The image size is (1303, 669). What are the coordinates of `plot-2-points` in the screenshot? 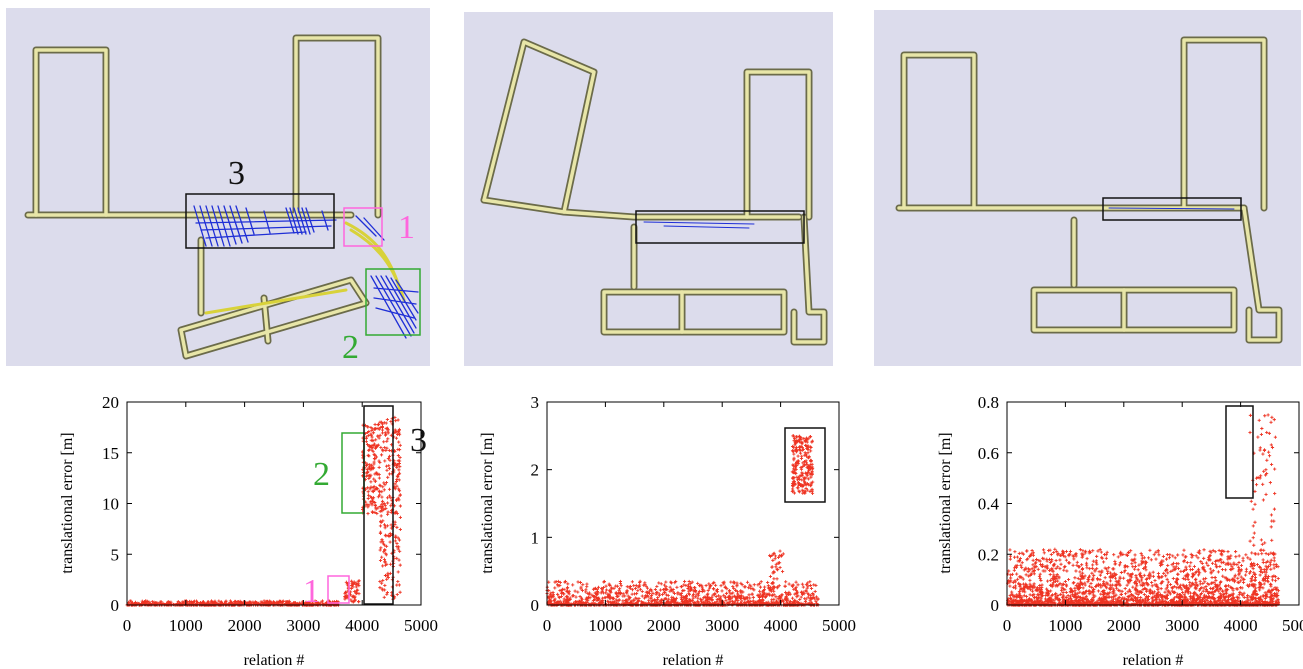 It's located at (682, 520).